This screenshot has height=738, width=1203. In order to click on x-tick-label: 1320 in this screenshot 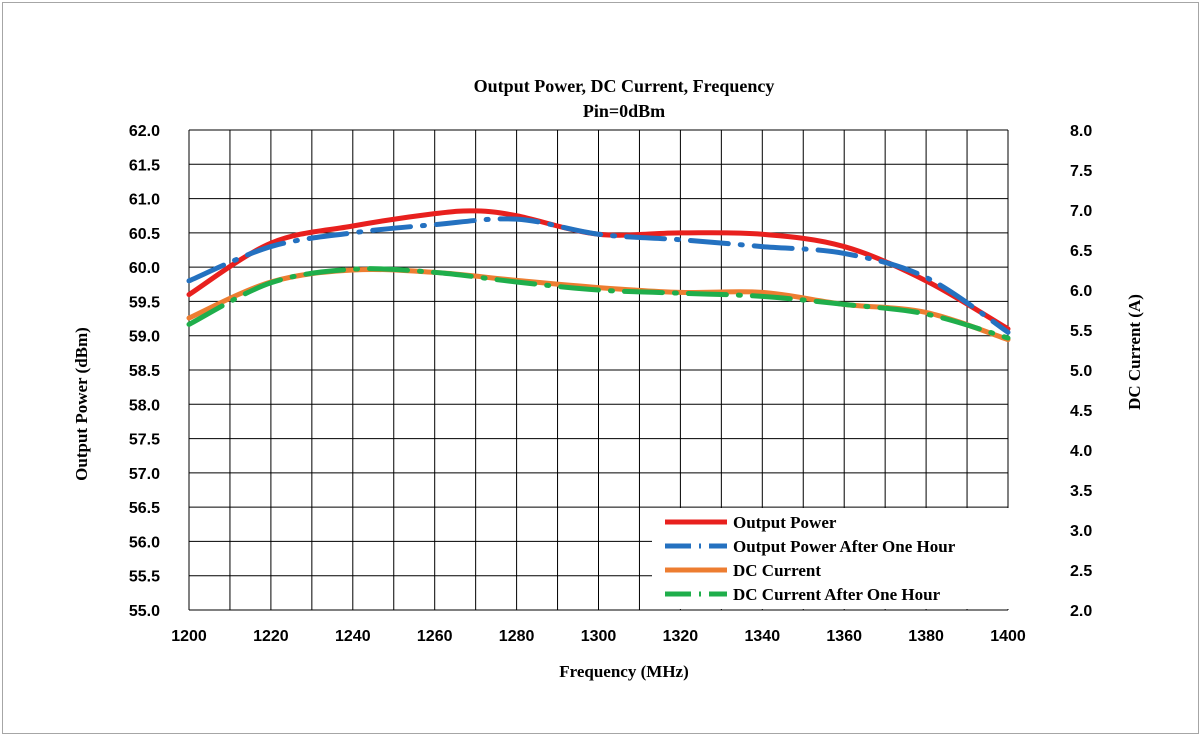, I will do `click(681, 636)`.